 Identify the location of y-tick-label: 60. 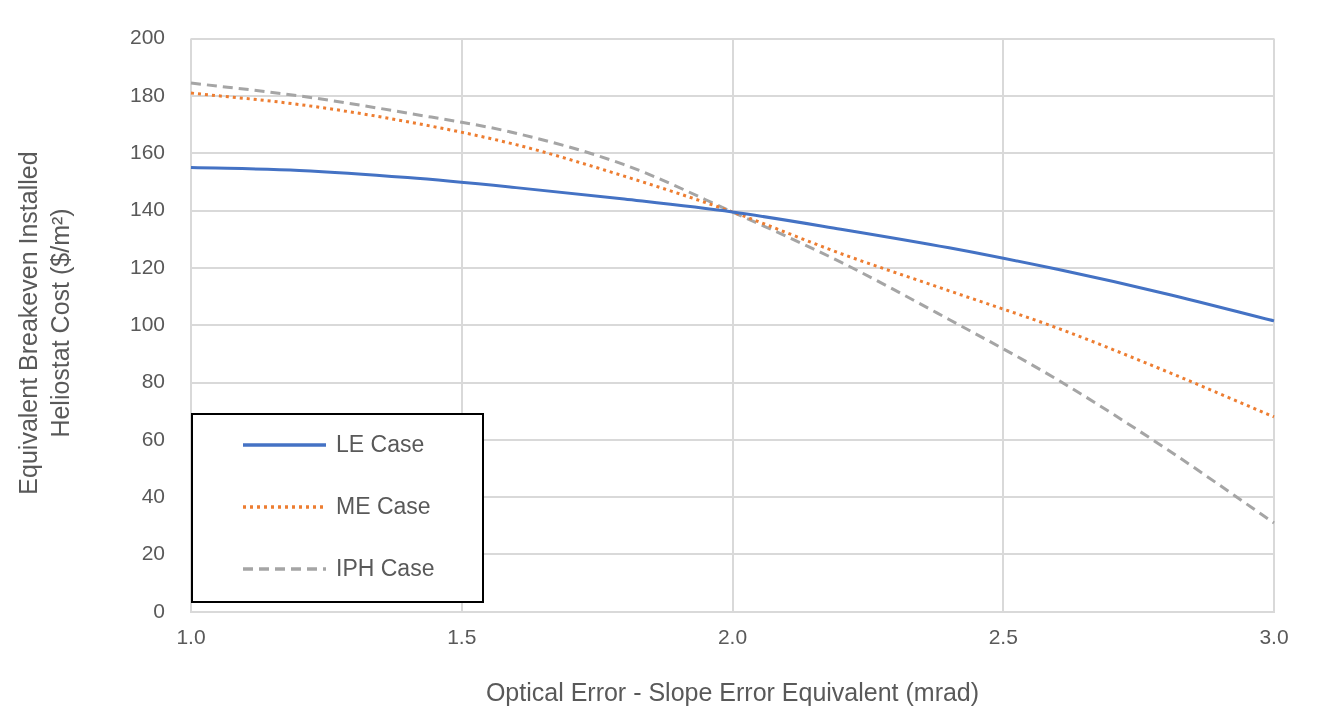
(153, 438).